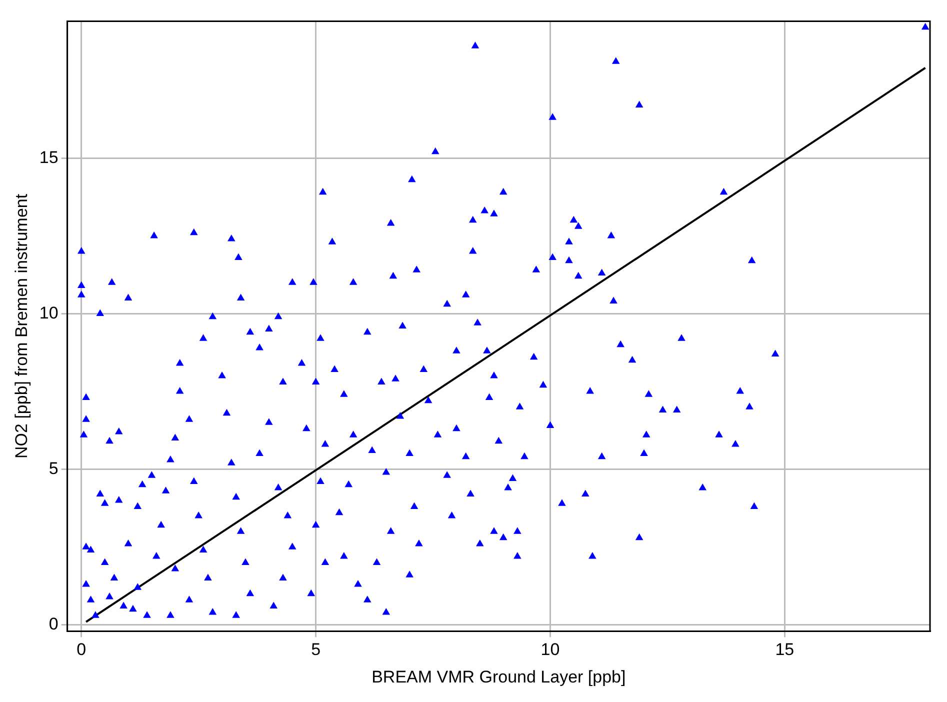 This screenshot has height=702, width=947. What do you see at coordinates (53, 624) in the screenshot?
I see `y-tick-label: 0` at bounding box center [53, 624].